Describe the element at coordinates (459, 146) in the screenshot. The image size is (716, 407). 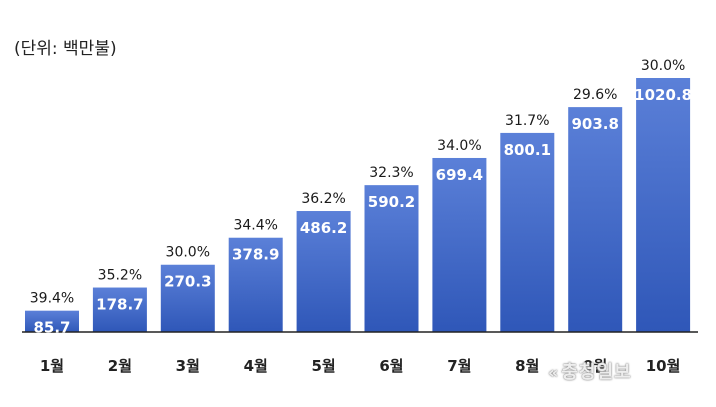
I see `percent-annotation: 34.0%` at that location.